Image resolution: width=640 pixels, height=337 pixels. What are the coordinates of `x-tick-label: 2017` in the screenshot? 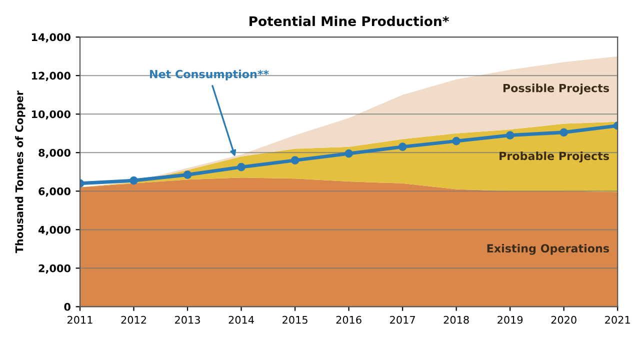 It's located at (402, 320).